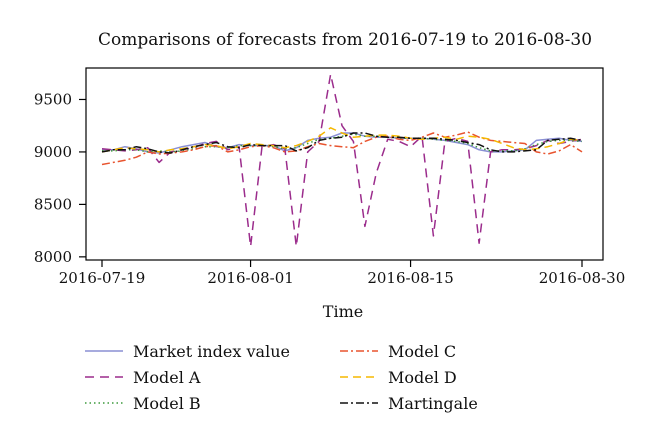 This screenshot has height=447, width=660. What do you see at coordinates (343, 311) in the screenshot?
I see `x-axis-label: Time` at bounding box center [343, 311].